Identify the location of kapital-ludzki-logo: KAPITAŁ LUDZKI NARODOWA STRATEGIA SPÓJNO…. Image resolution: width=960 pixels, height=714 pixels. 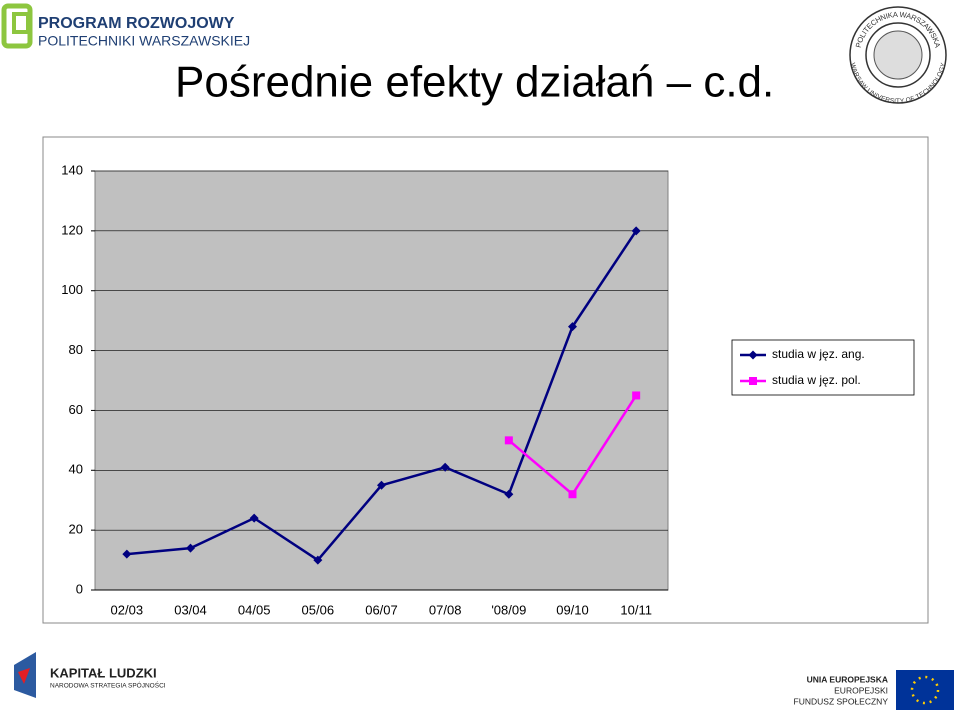
(90, 675).